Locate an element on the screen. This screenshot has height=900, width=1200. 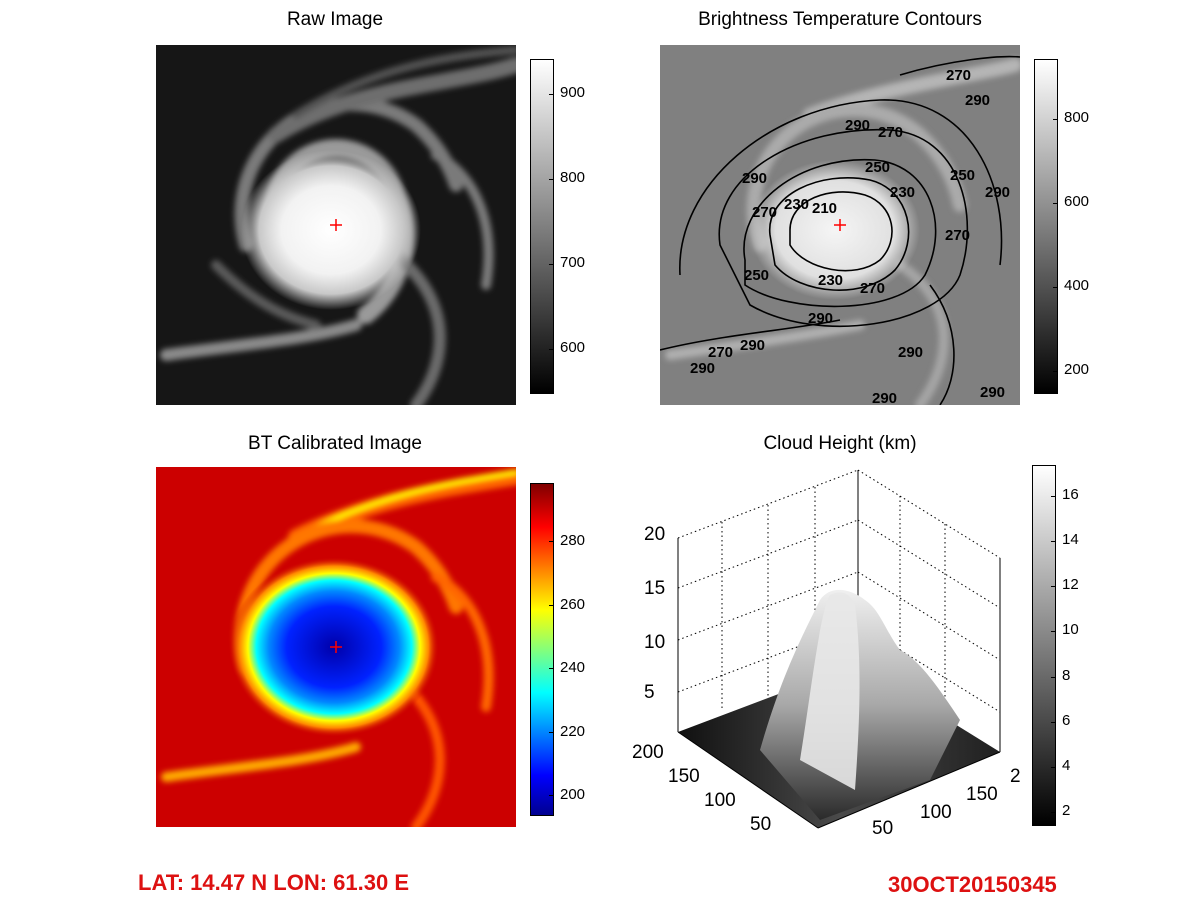
contour-290a is located at coordinates (841, 187).